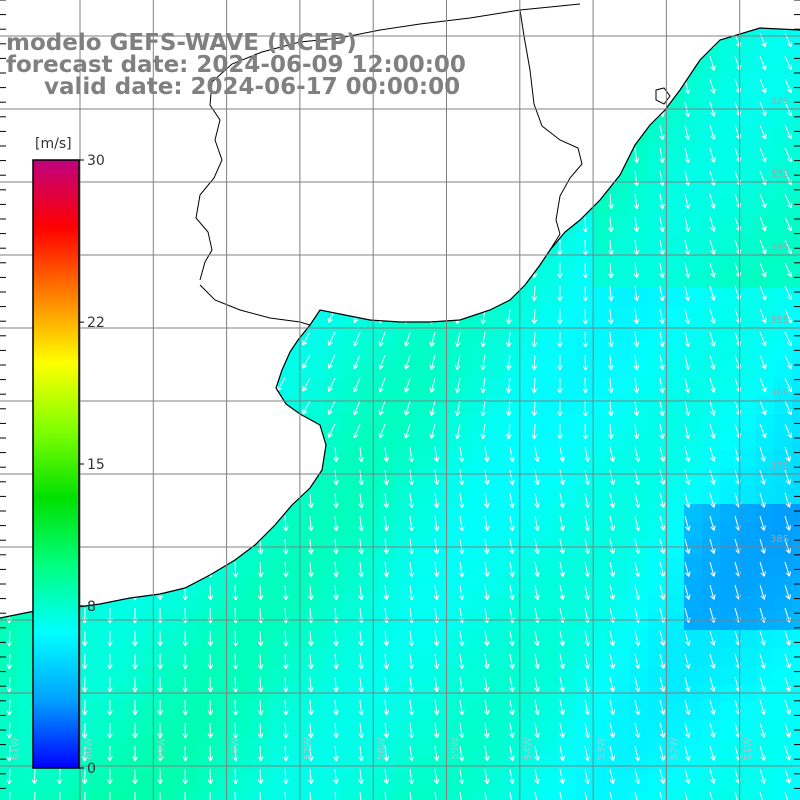 The height and width of the screenshot is (800, 800). I want to click on longitude-label: 51W, so click(748, 748).